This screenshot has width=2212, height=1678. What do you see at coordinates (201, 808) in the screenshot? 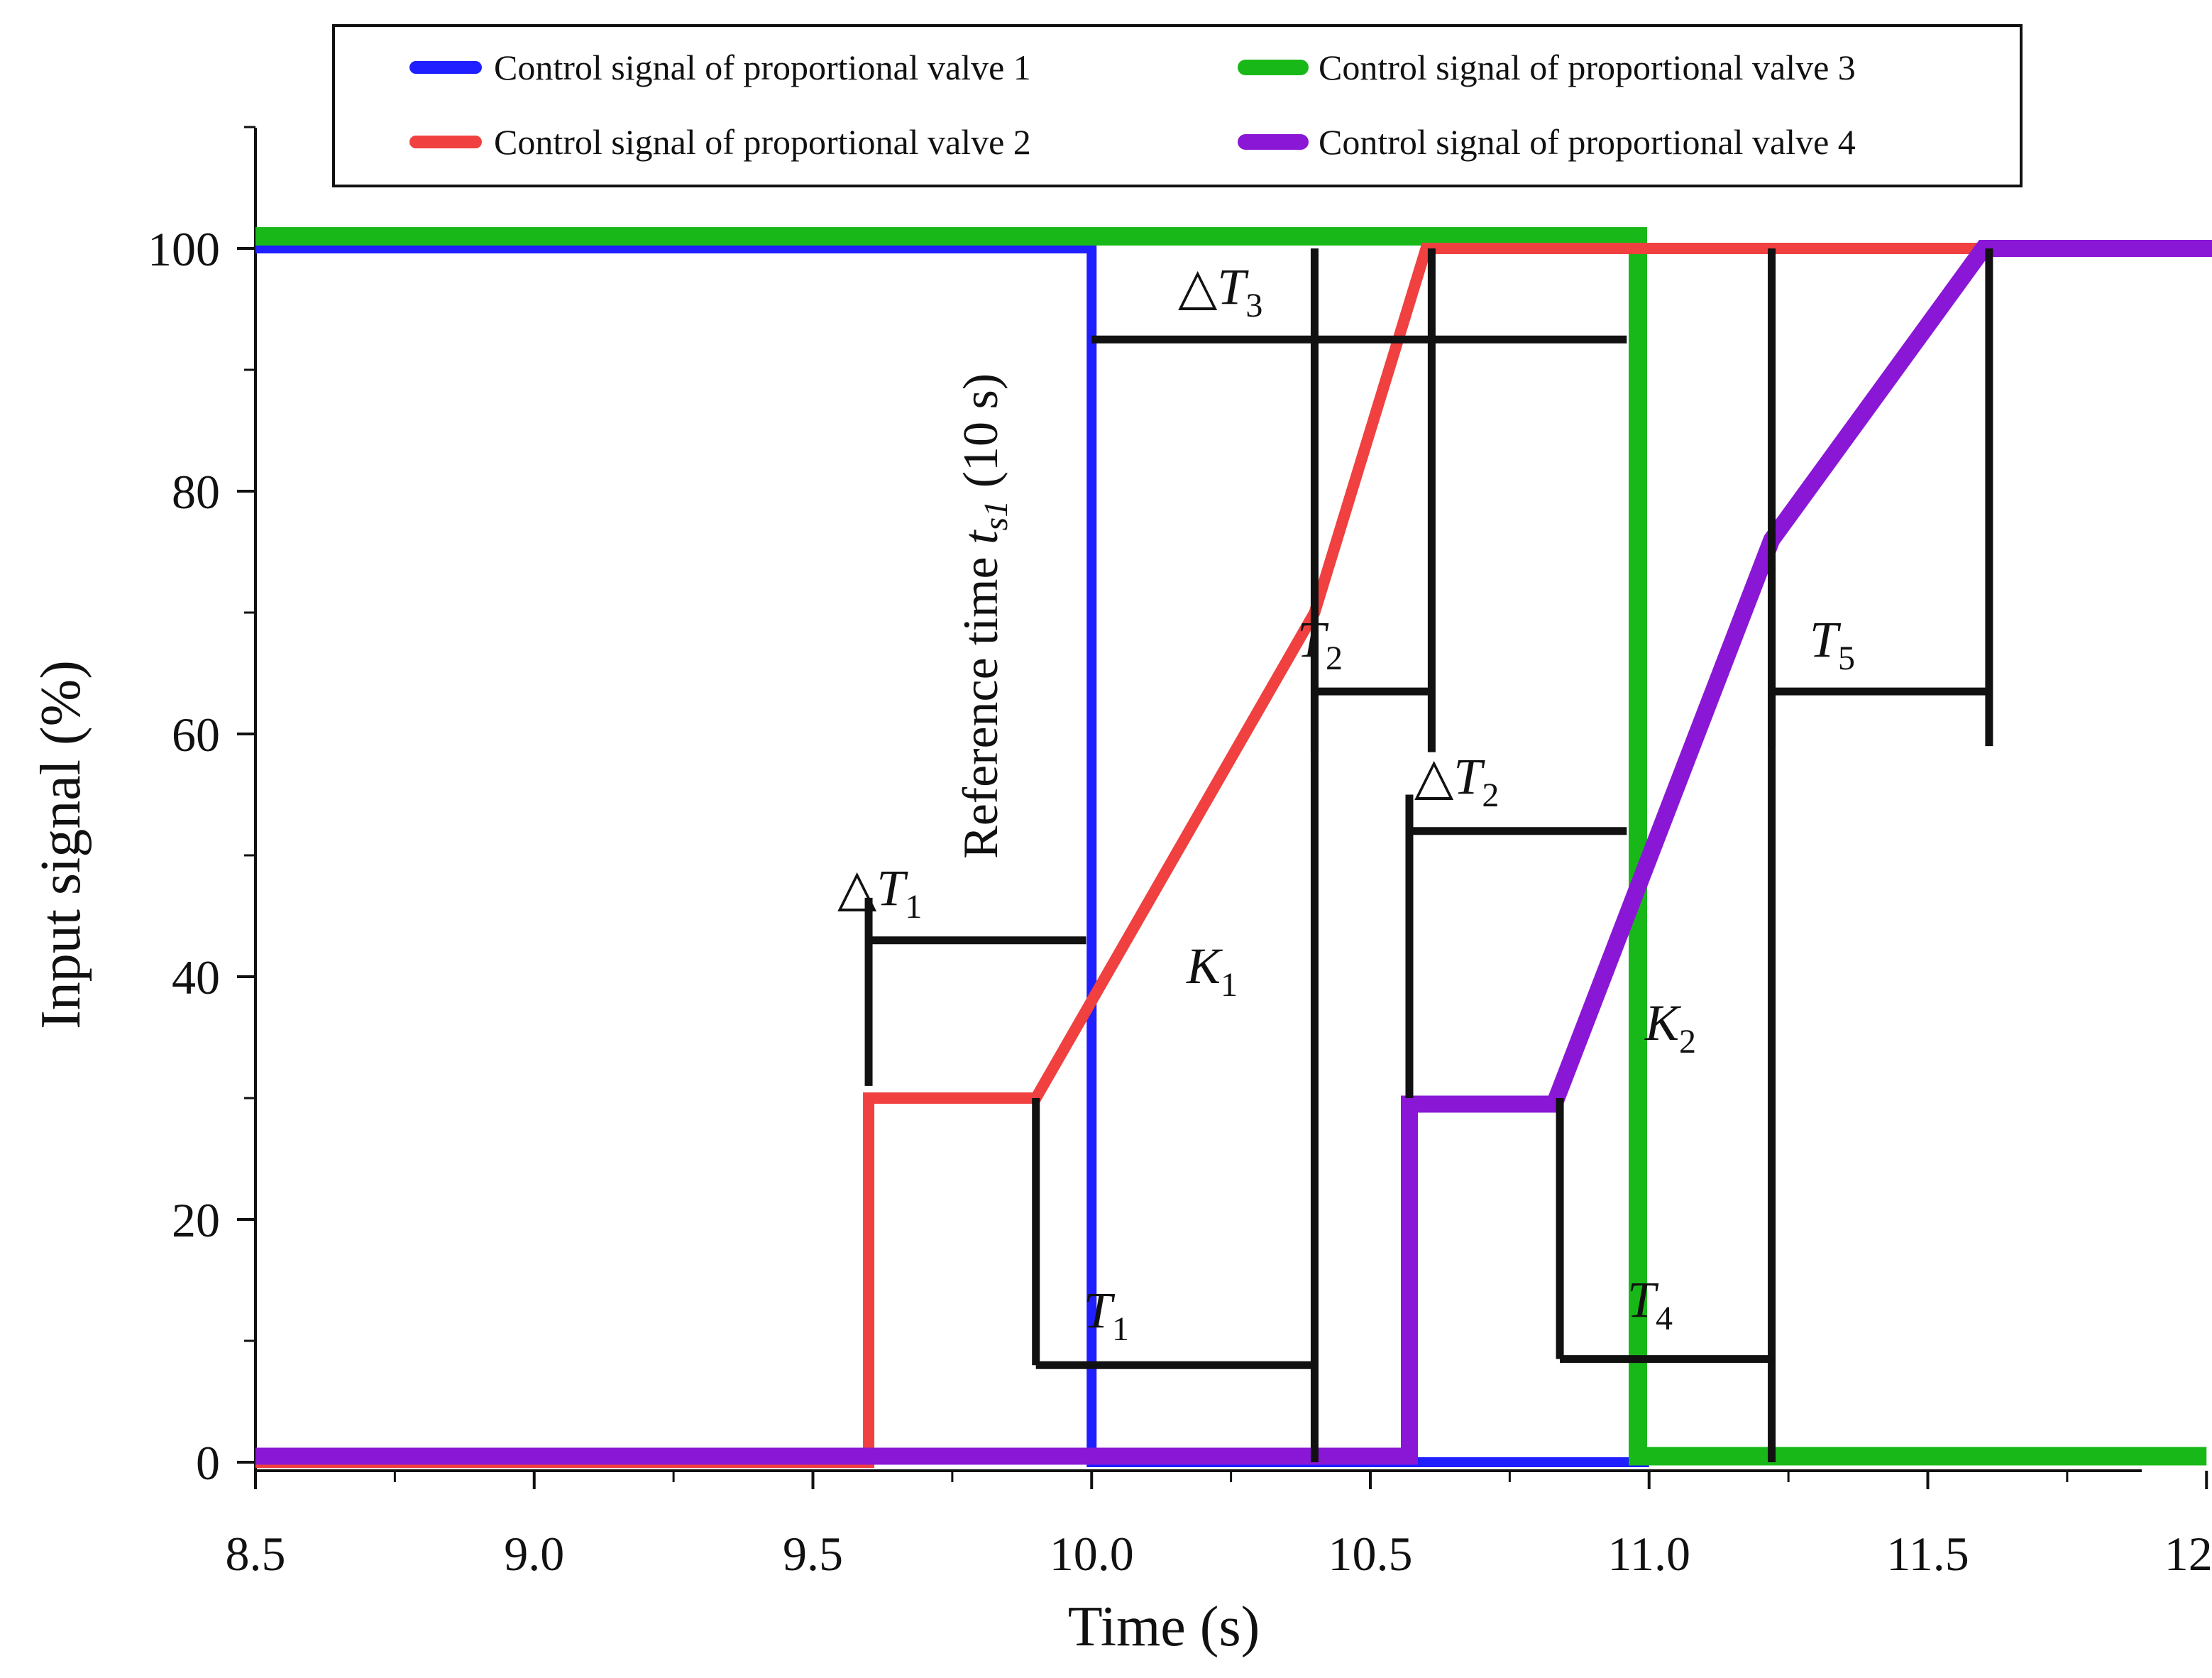
I see `y-ticks: 0 20 40 60 80 100` at bounding box center [201, 808].